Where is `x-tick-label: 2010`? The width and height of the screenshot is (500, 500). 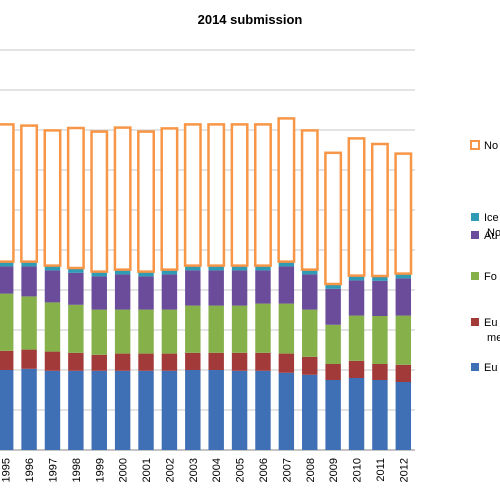
x-tick-label: 2010 is located at coordinates (358, 470).